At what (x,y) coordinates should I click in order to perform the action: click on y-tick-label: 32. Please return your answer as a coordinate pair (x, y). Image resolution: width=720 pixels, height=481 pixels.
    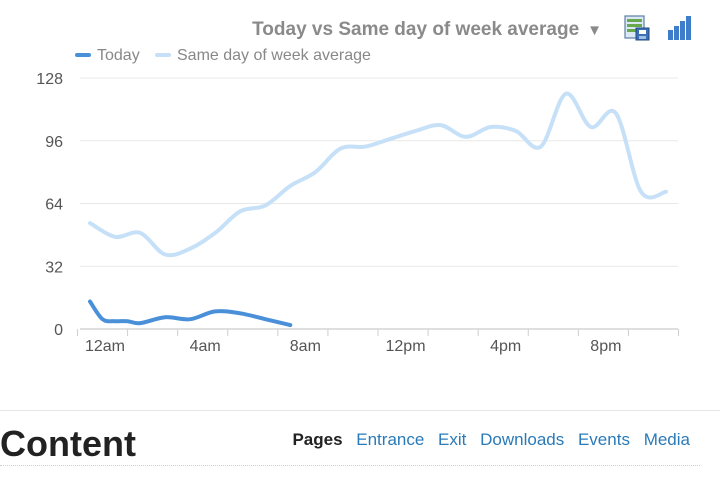
    Looking at the image, I should click on (54, 267).